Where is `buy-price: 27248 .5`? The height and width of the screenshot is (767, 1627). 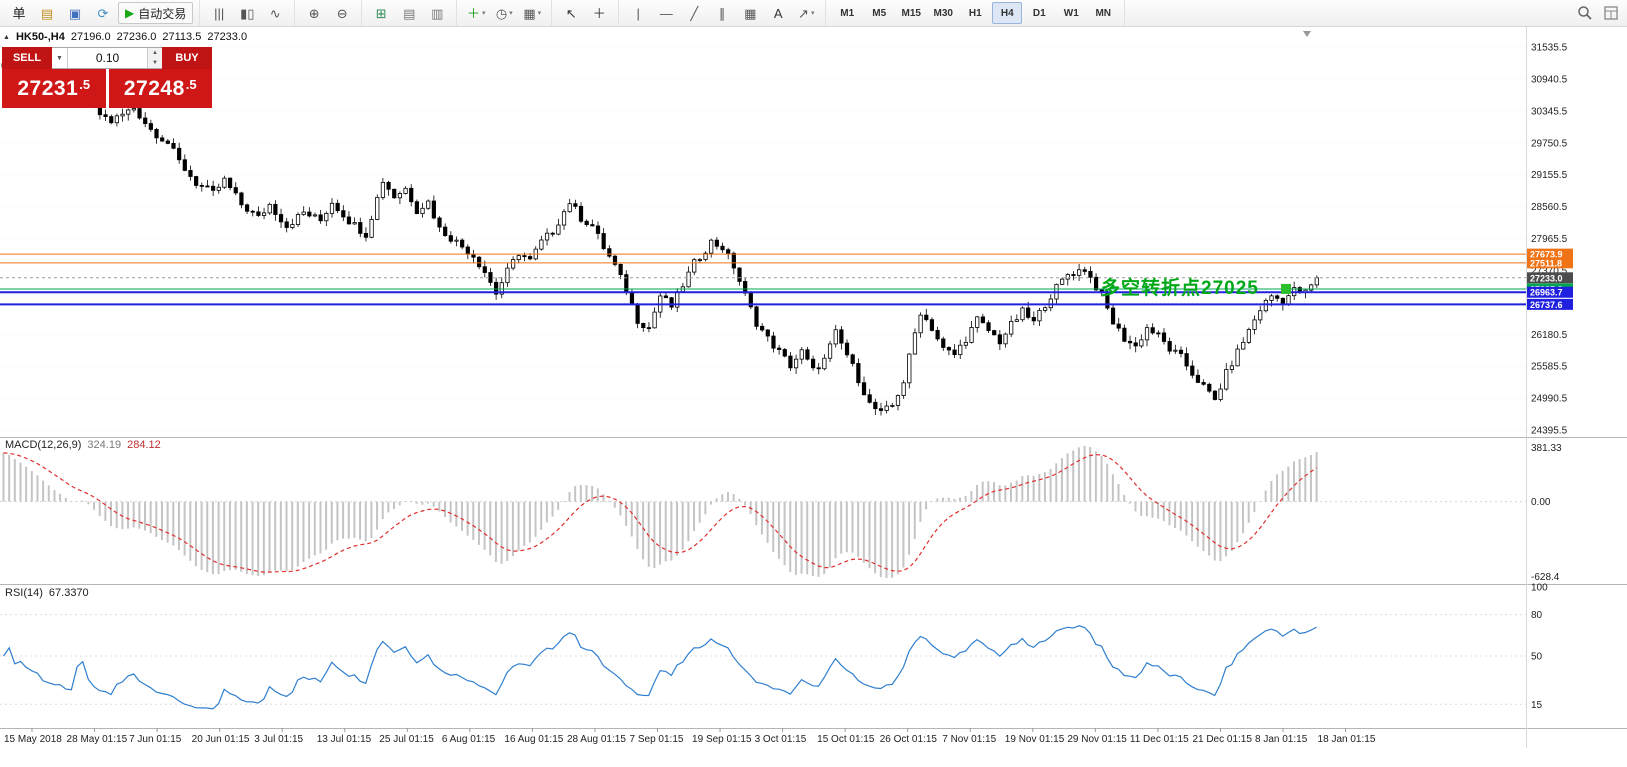
buy-price: 27248 .5 is located at coordinates (160, 88).